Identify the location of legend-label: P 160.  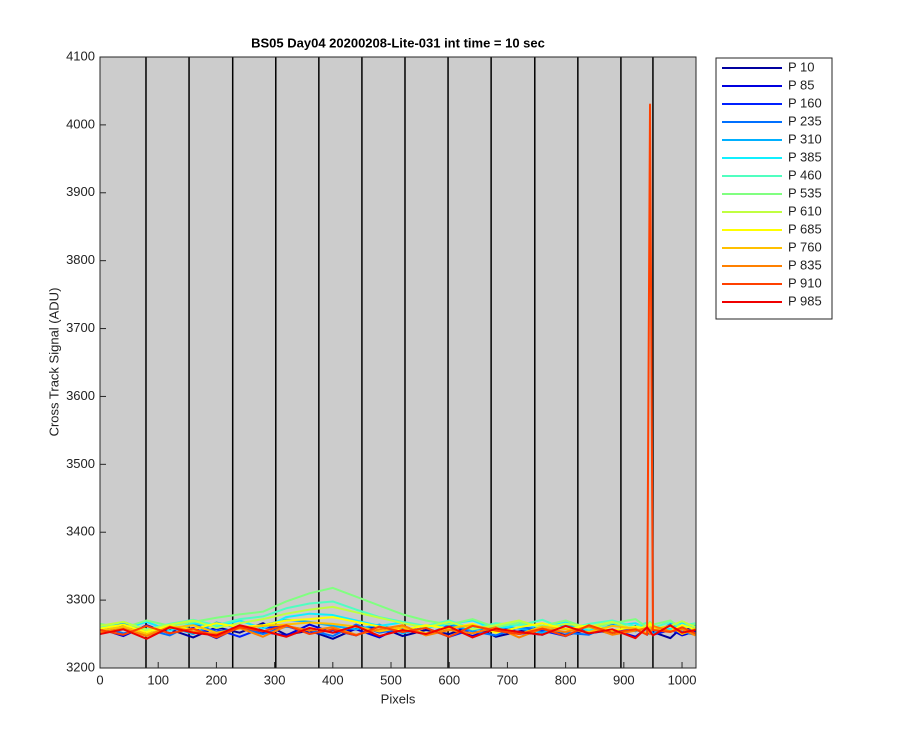
(805, 102).